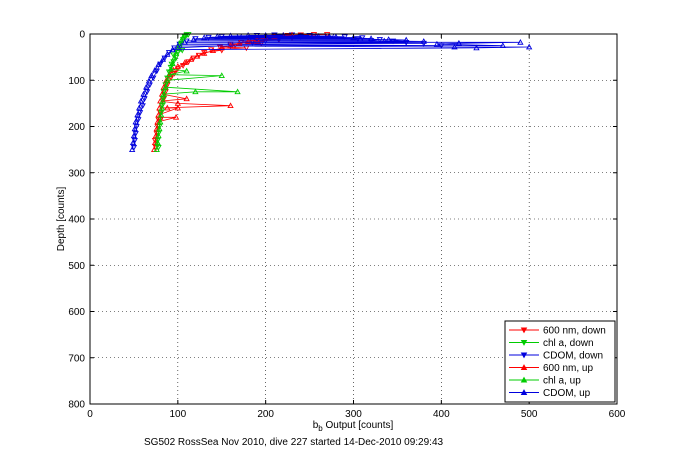 The image size is (681, 454). What do you see at coordinates (76, 173) in the screenshot?
I see `y-tick-label: 300` at bounding box center [76, 173].